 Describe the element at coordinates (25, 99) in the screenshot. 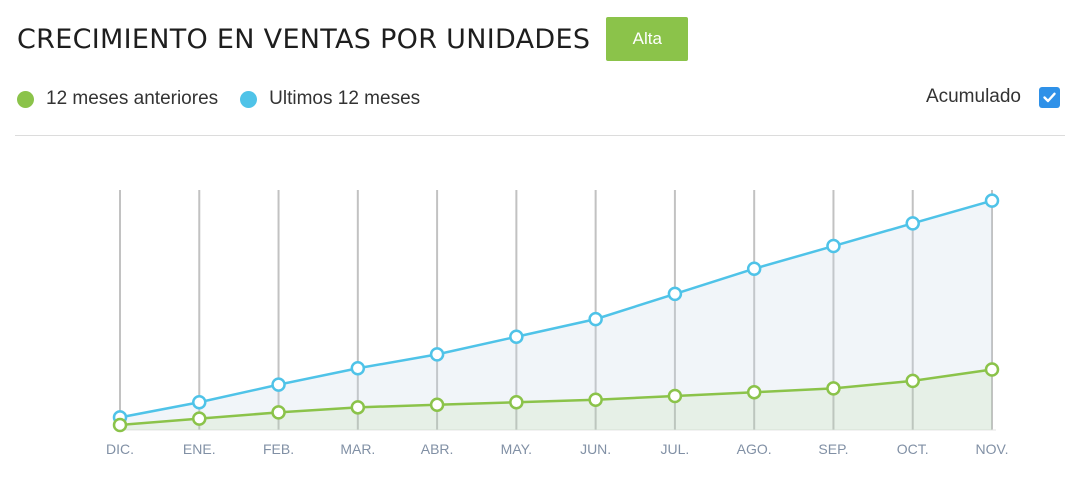

I see `legend-dot-previous-icon` at that location.